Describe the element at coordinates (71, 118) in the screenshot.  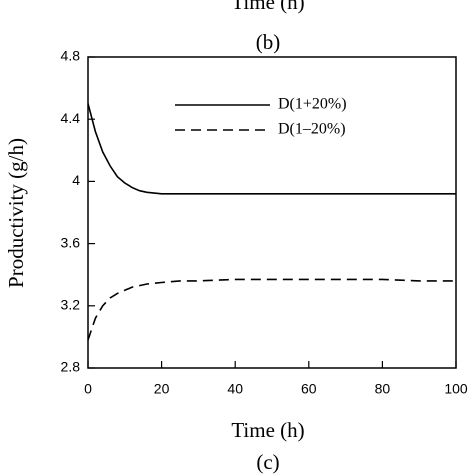
I see `y-tick-label: 4.4` at that location.